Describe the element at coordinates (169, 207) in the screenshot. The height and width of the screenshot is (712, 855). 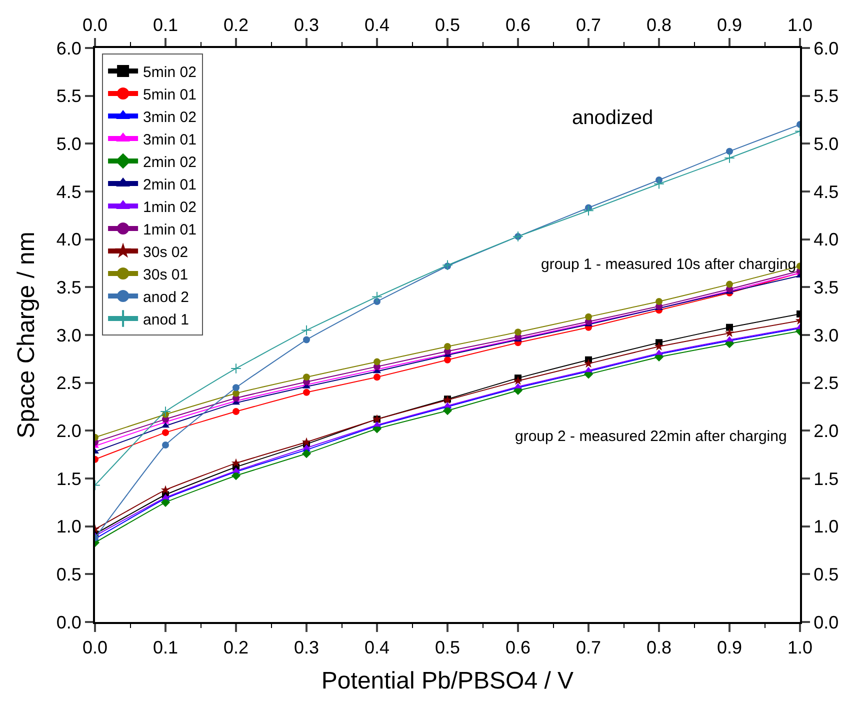
I see `legend-label: 1min 02` at that location.